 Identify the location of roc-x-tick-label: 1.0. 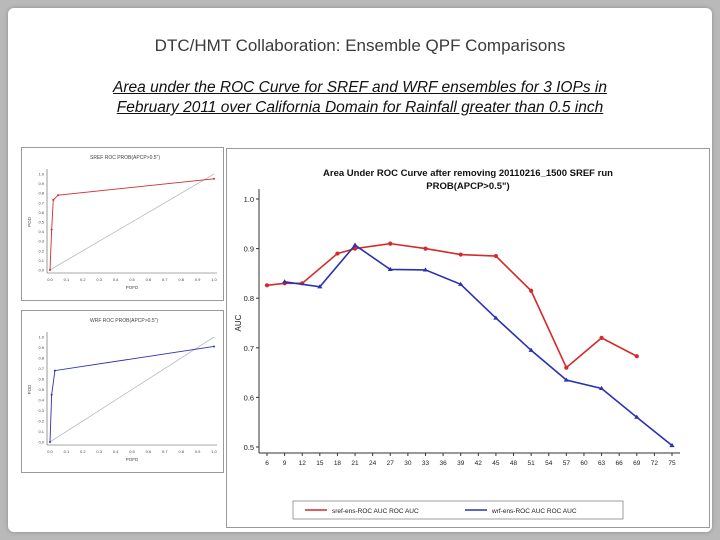
(214, 279).